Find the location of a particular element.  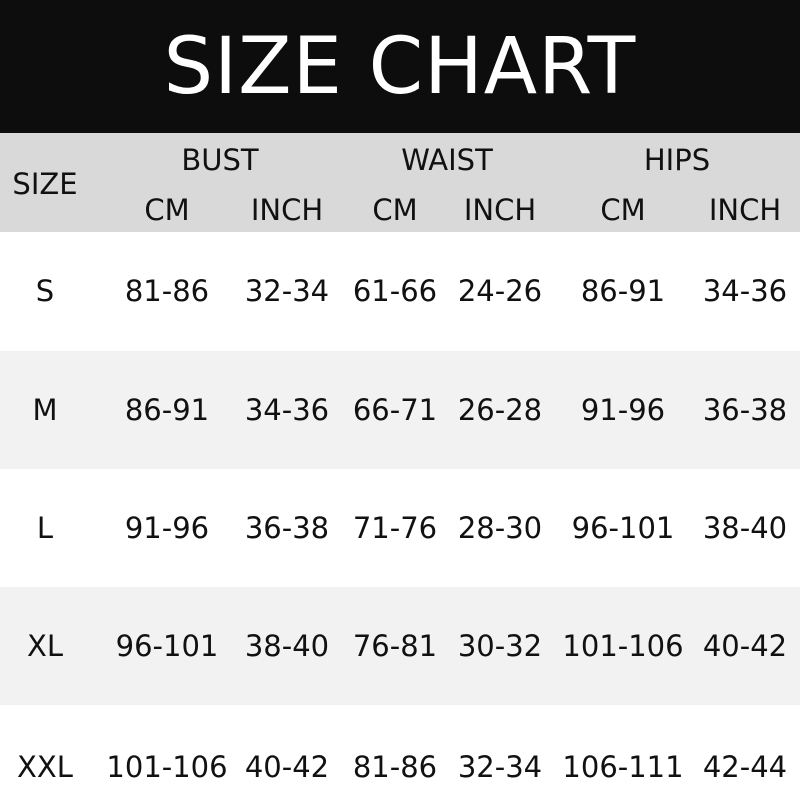

measurement-cell: 61-66 is located at coordinates (395, 291).